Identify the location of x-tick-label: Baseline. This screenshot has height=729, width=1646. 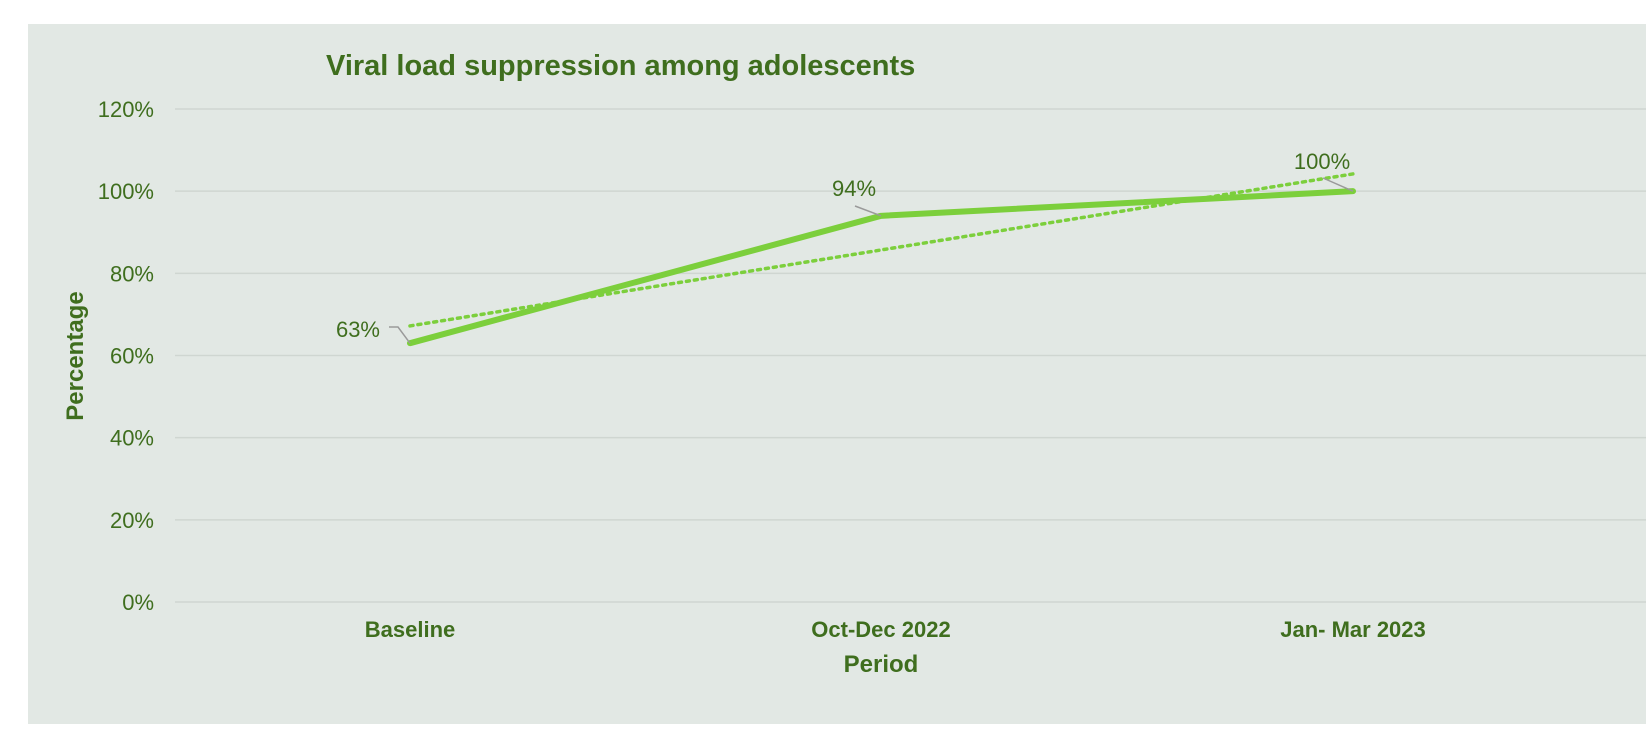
(410, 629).